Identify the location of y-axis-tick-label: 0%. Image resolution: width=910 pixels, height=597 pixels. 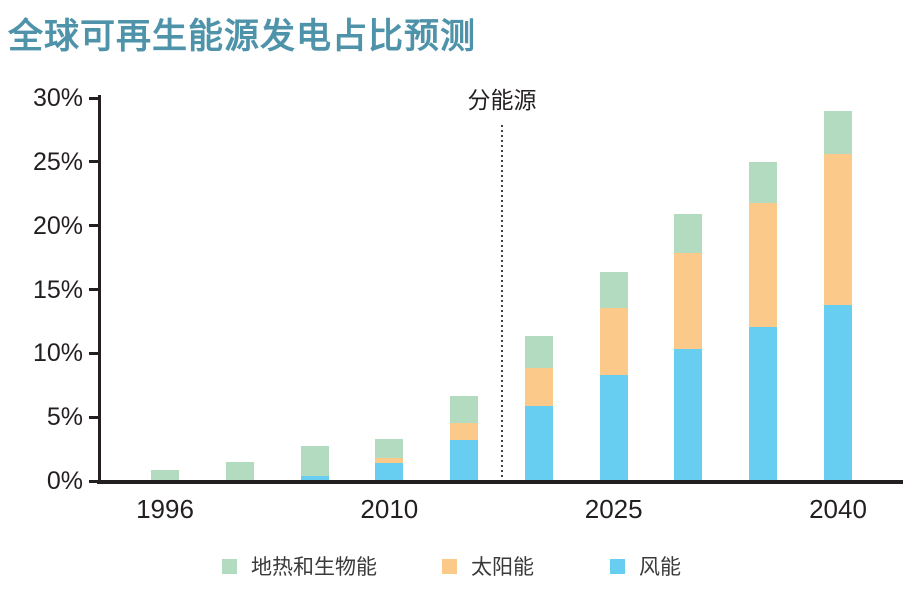
(64, 481).